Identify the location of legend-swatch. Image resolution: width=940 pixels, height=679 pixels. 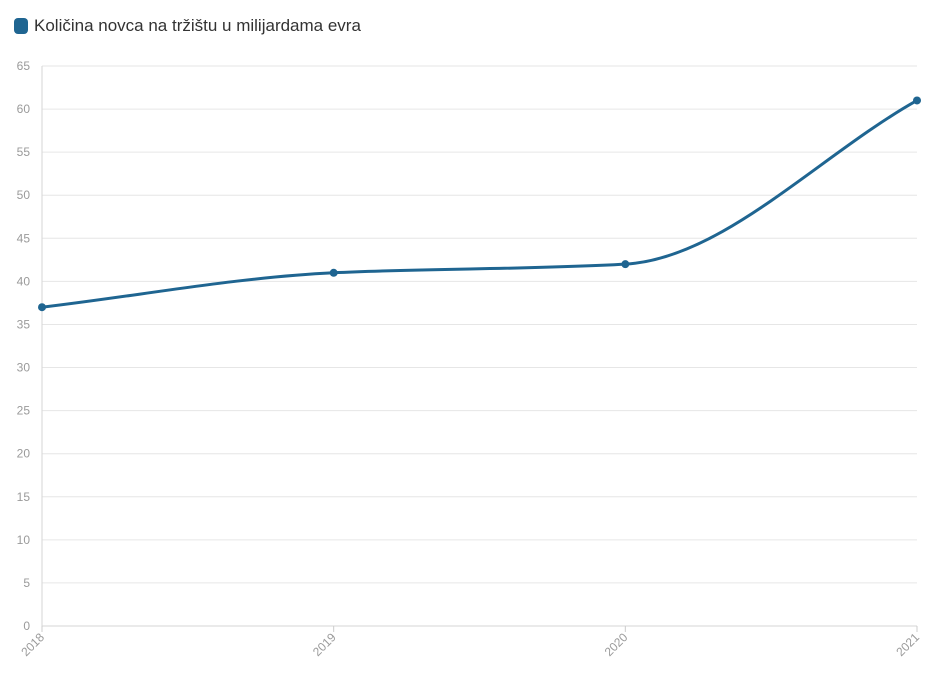
(21, 26).